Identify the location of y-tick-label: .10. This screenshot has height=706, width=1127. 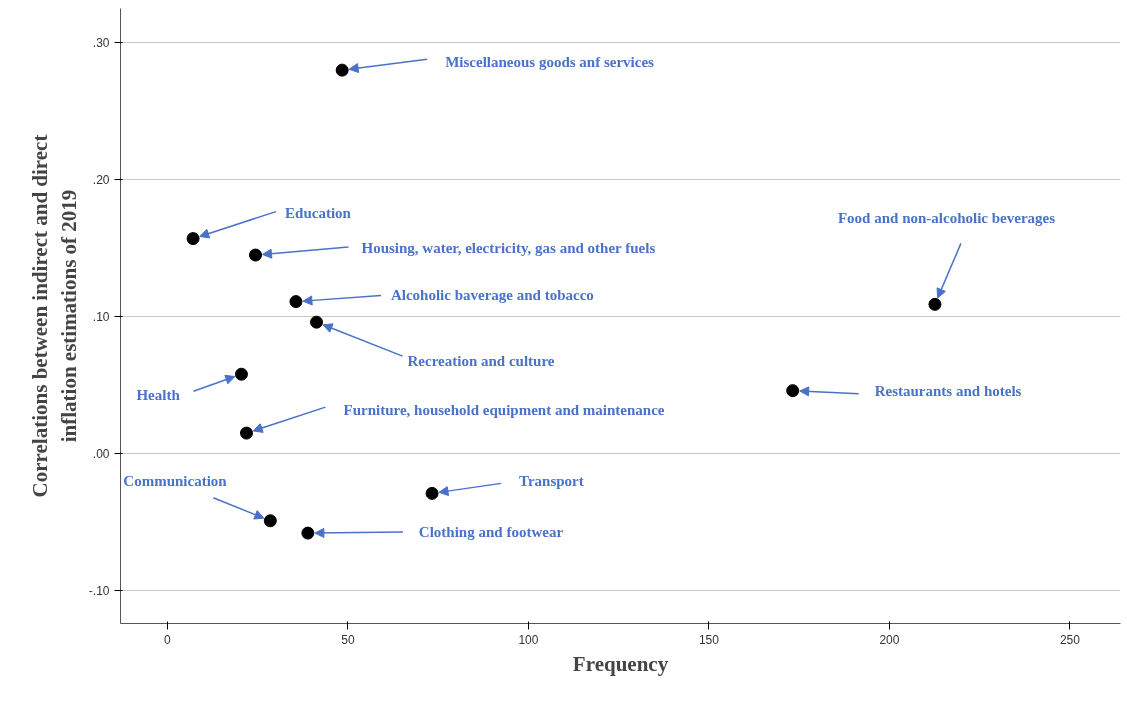
(101, 317).